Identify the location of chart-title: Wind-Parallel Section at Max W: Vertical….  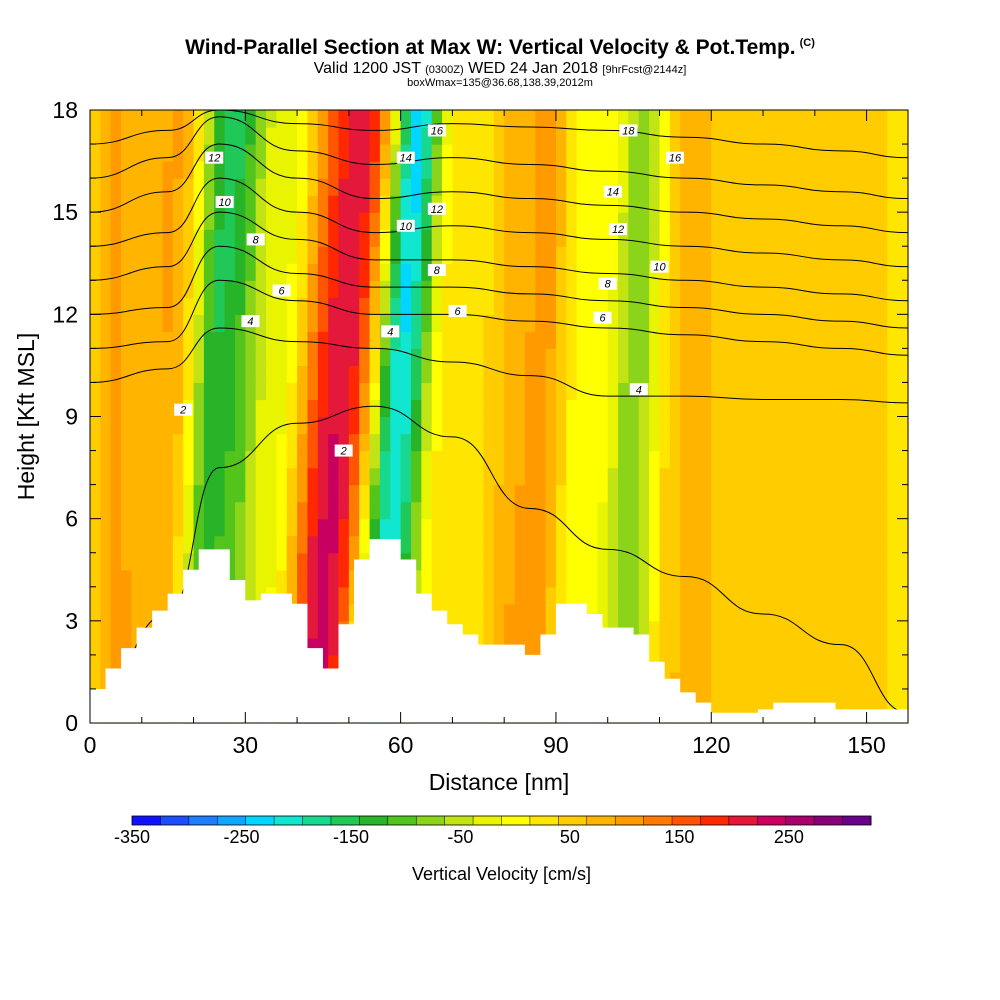
(500, 48).